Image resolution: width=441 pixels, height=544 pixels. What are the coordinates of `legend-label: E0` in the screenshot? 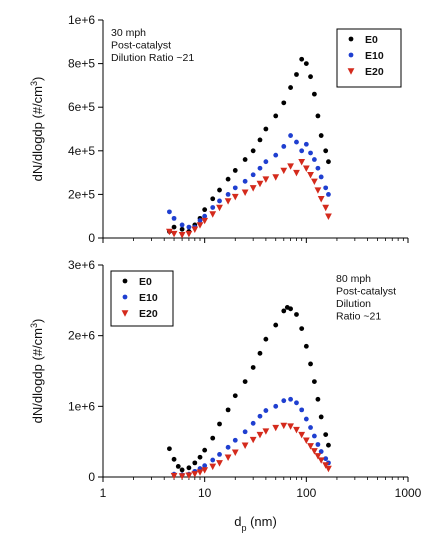 It's located at (145, 282).